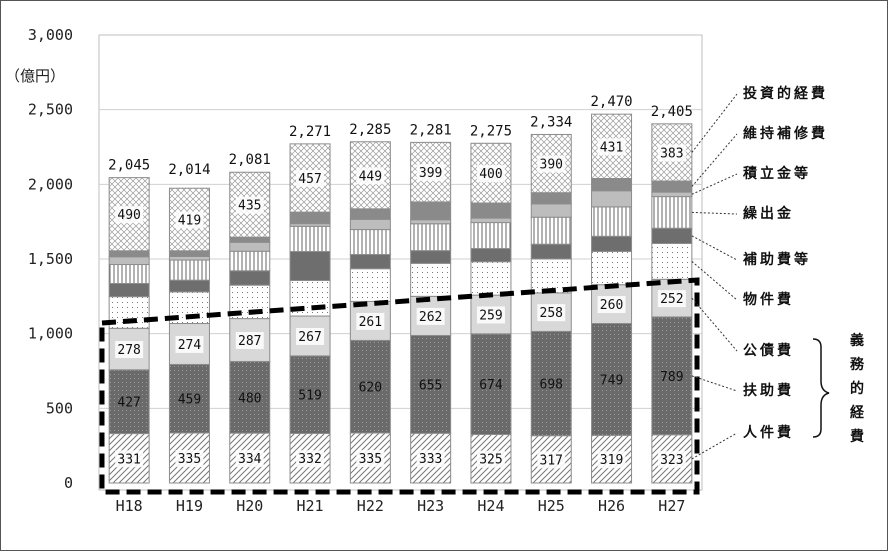  I want to click on legend-label: 公債費, so click(768, 350).